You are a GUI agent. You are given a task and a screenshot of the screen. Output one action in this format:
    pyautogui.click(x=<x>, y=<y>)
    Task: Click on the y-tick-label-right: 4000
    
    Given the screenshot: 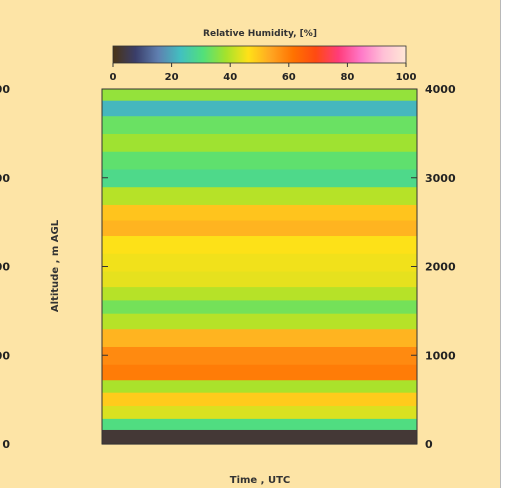 What is the action you would take?
    pyautogui.click(x=440, y=89)
    